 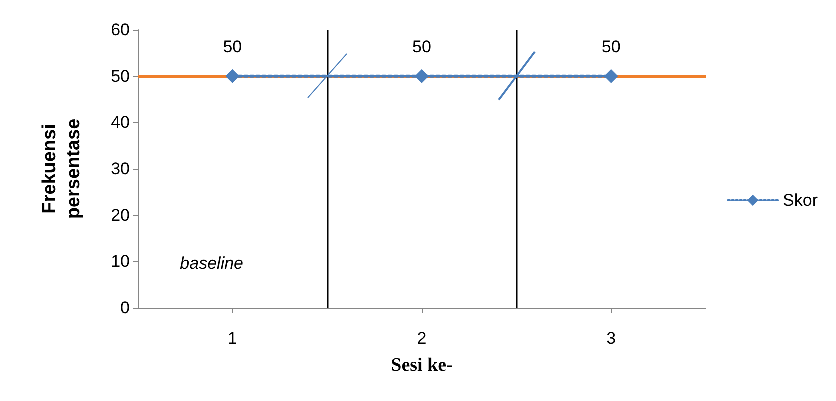 I want to click on y-tick-label: 40, so click(x=120, y=122).